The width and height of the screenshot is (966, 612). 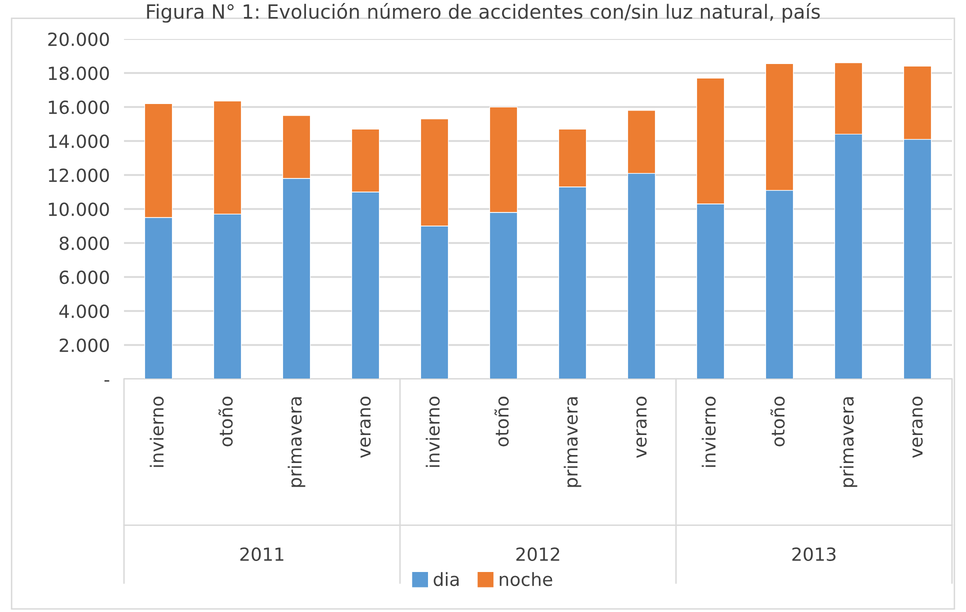 What do you see at coordinates (78, 73) in the screenshot?
I see `y-tick-label: 18.000` at bounding box center [78, 73].